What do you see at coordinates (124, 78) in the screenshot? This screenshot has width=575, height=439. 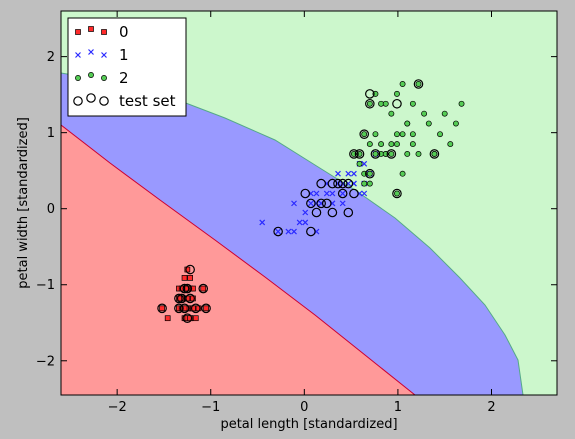 I see `legend-label-2: 2` at bounding box center [124, 78].